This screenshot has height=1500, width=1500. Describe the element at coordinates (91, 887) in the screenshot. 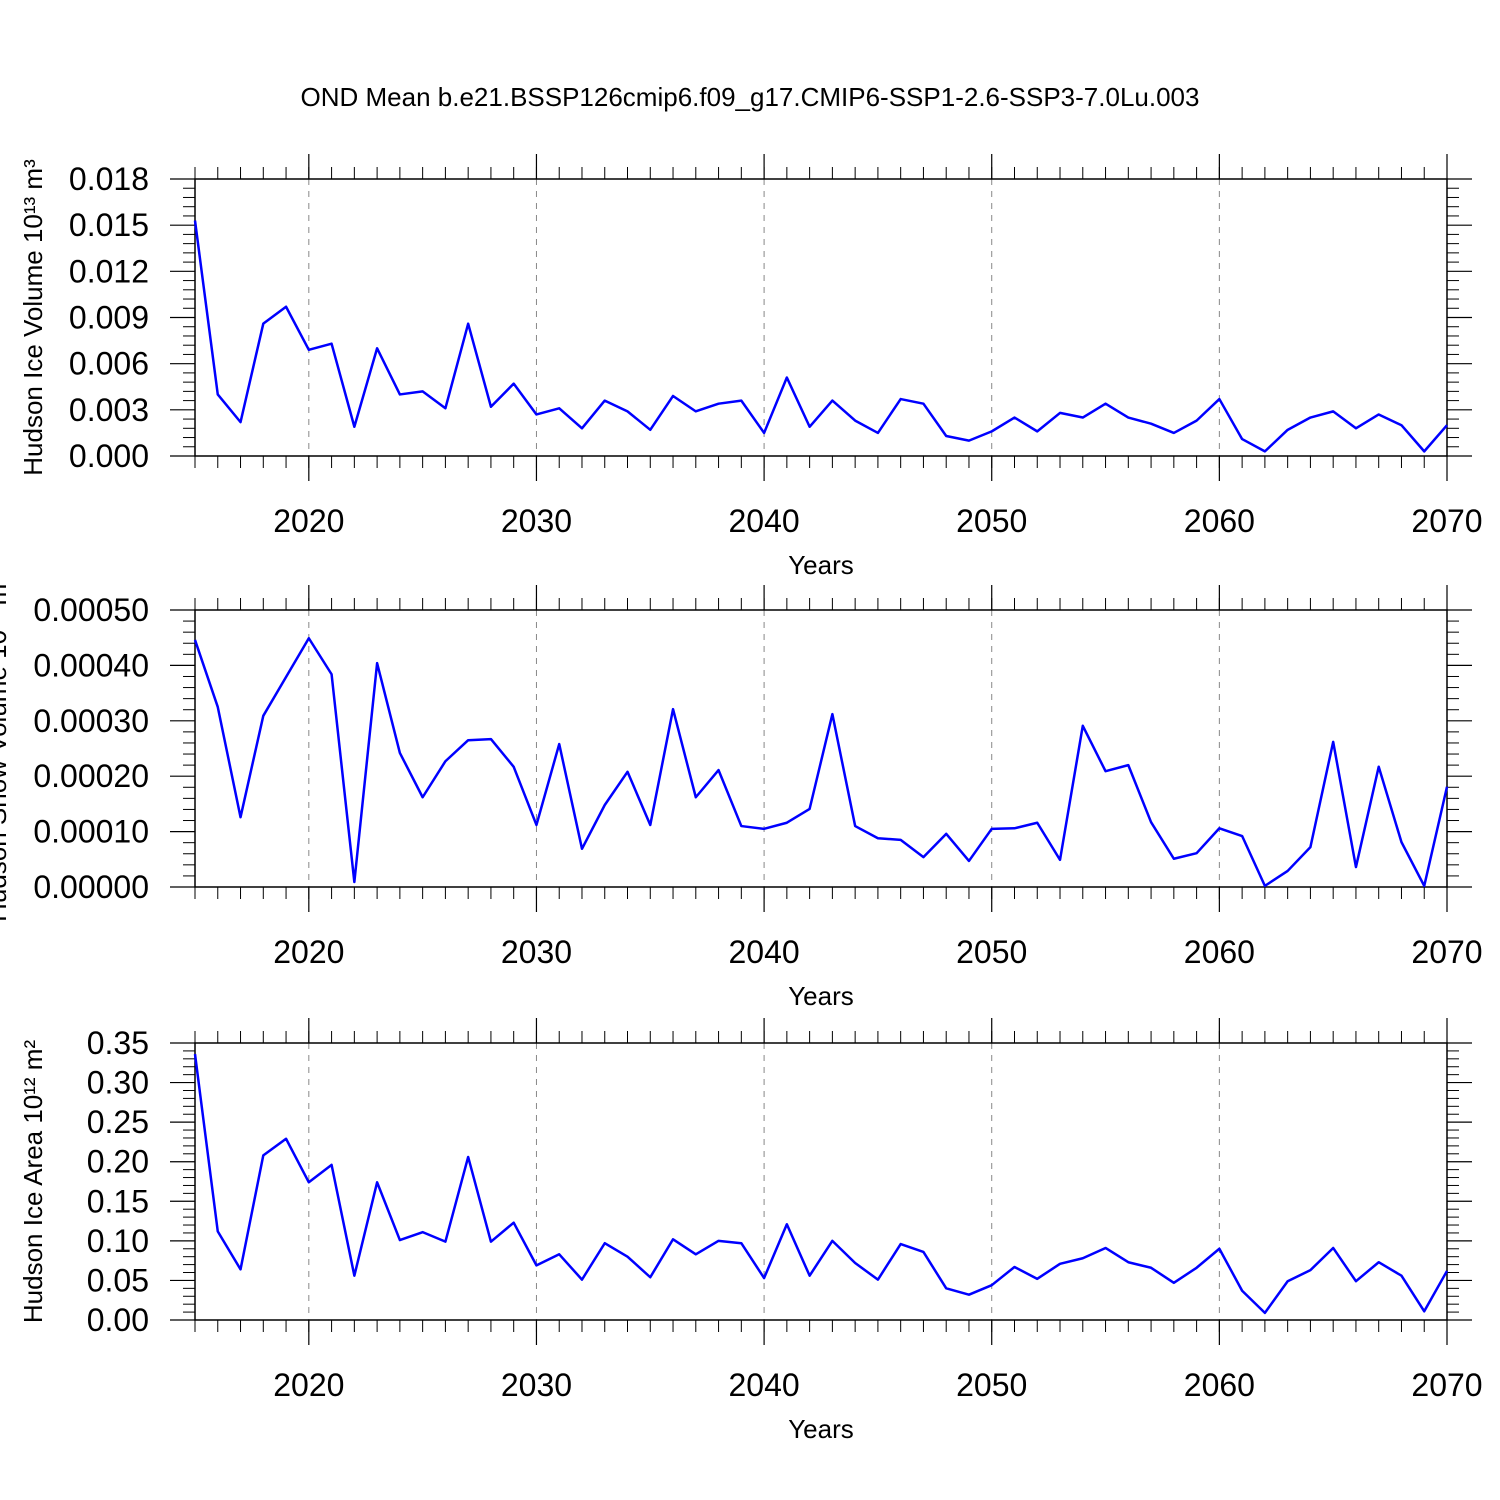

I see `y-tick-label: 0.00000` at that location.